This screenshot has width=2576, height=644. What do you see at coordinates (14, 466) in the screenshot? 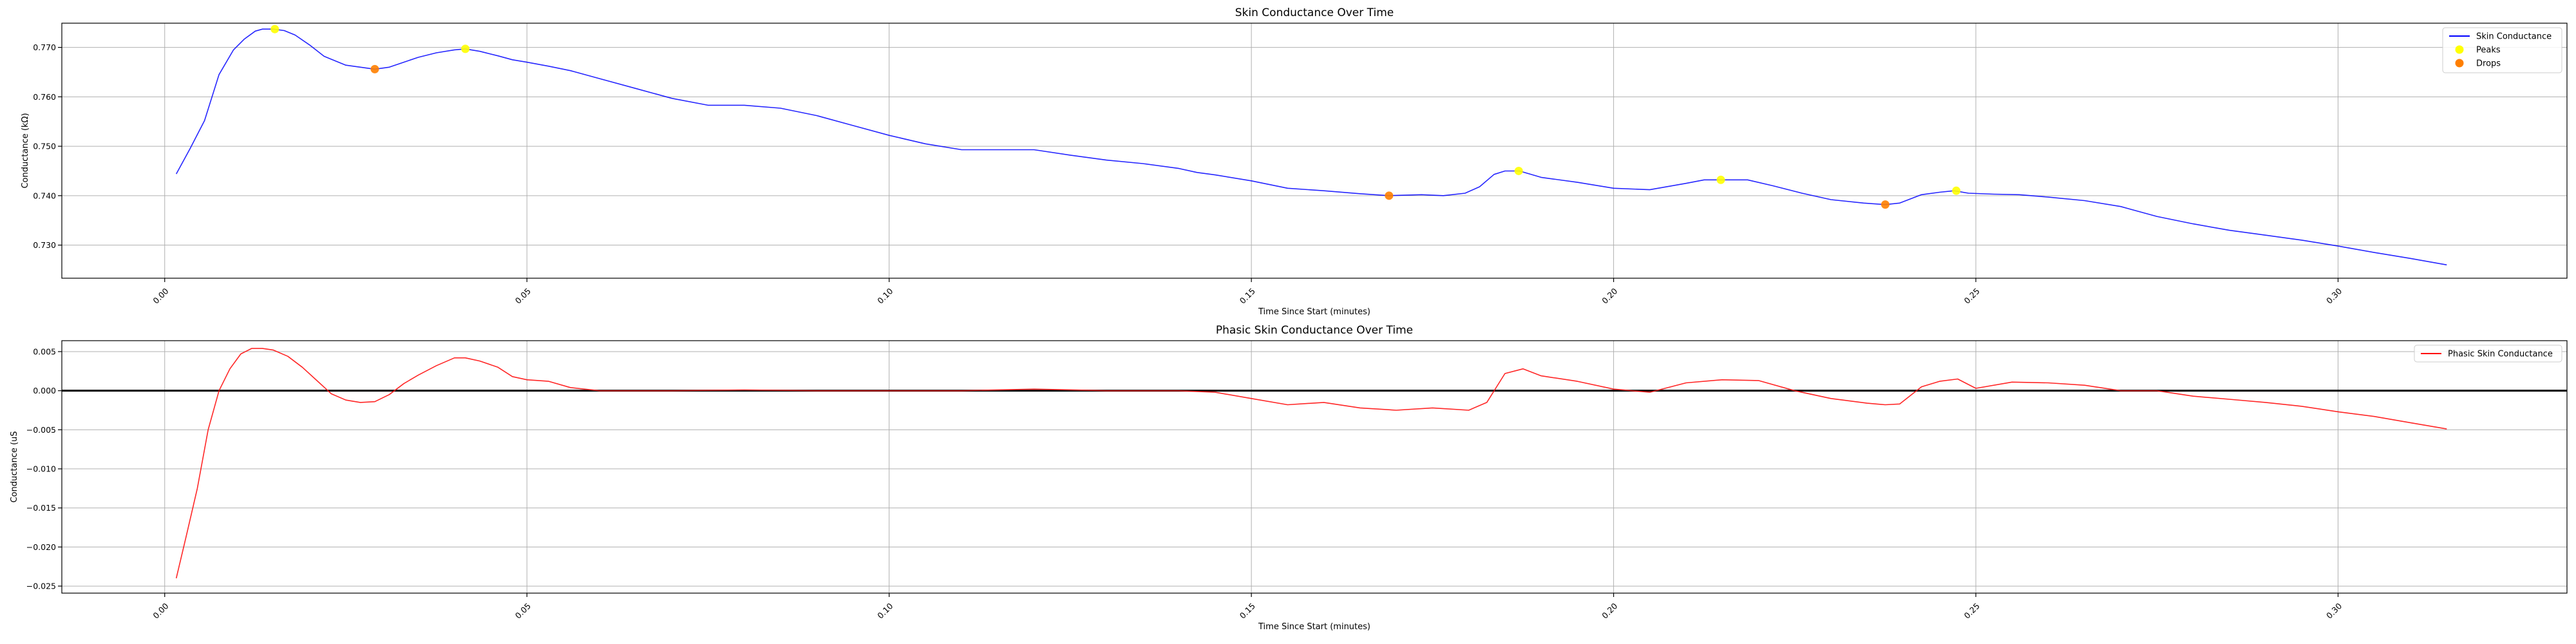
I see `y-axis-label: Conductance (uS` at bounding box center [14, 466].